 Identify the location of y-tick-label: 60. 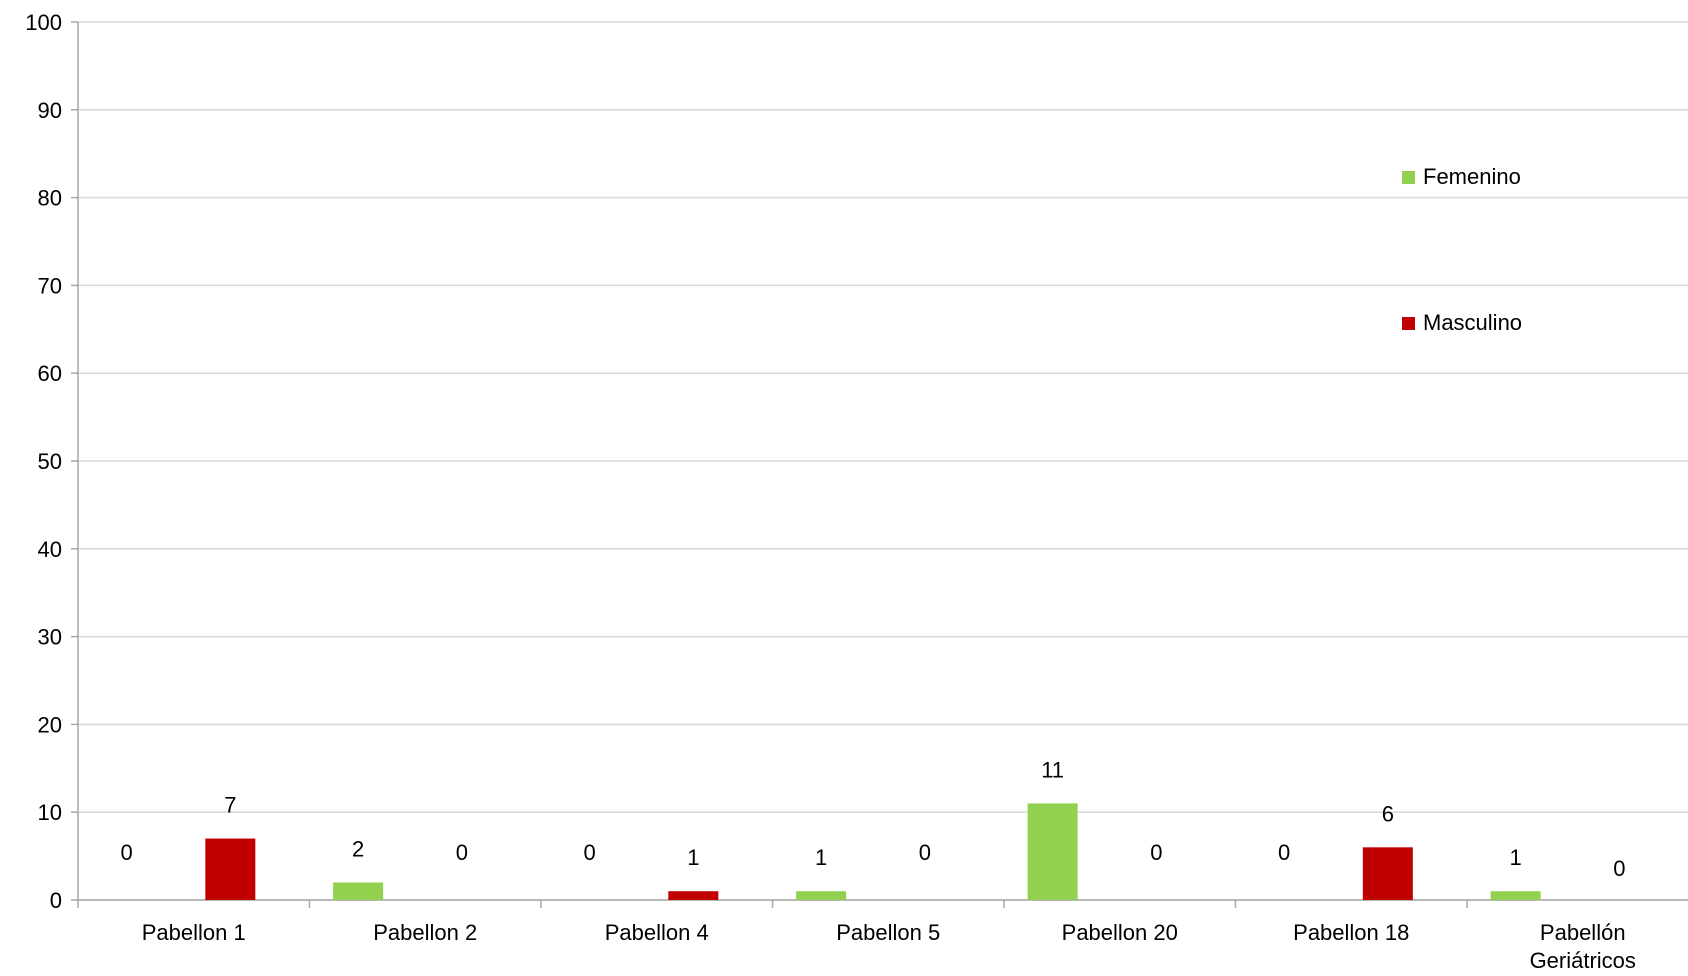
(50, 373).